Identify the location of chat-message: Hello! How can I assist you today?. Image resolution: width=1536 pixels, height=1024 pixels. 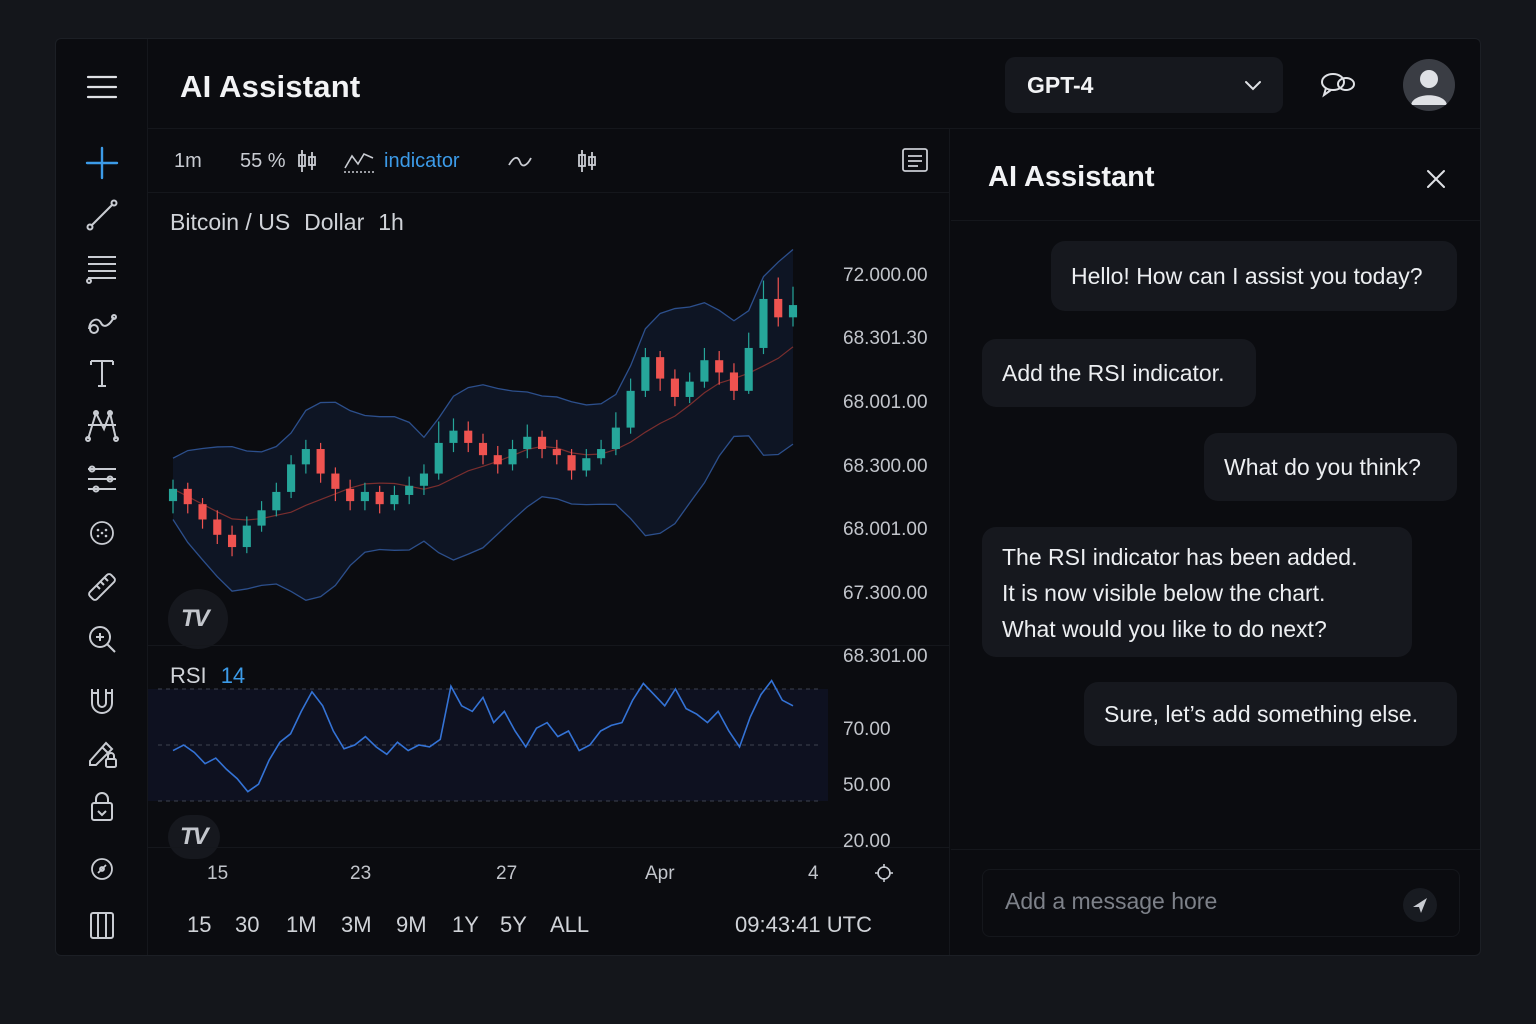
(1254, 276).